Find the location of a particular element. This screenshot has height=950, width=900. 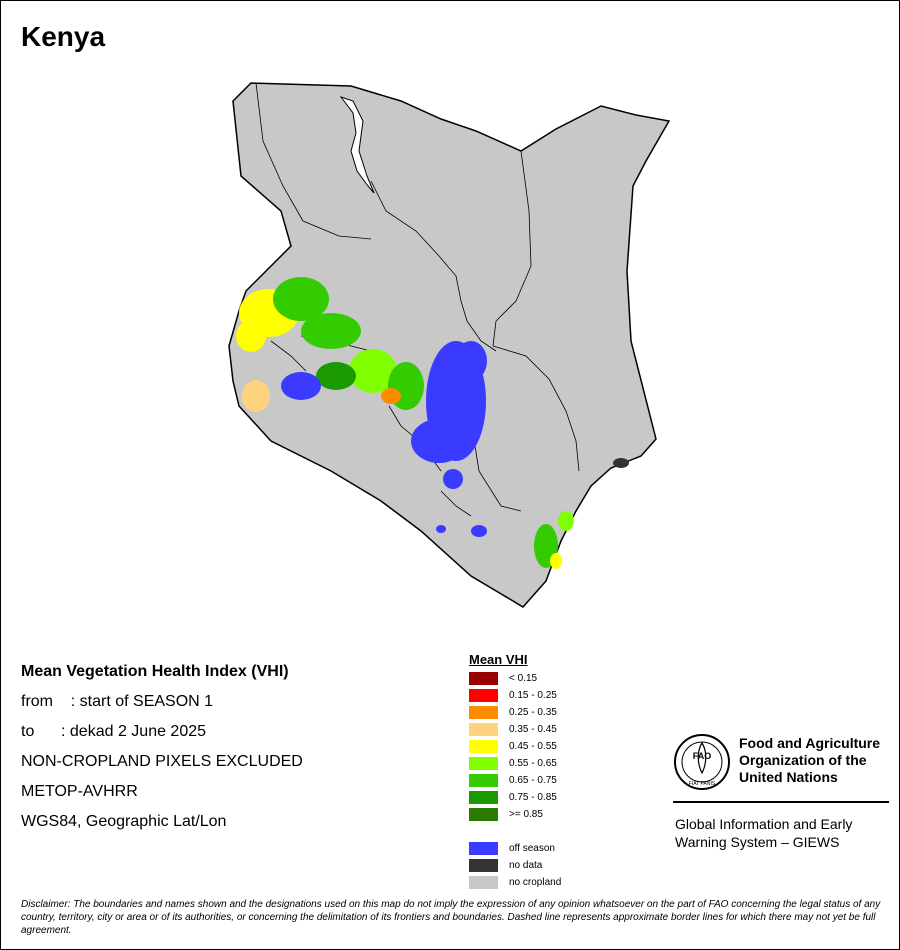

legend-spacer is located at coordinates (515, 831).